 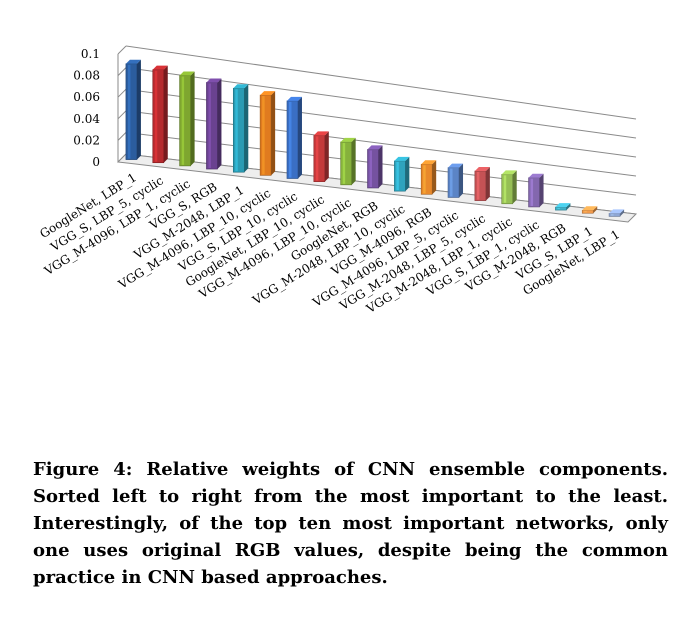 I want to click on y-tick-label: 0.08, so click(x=86, y=76).